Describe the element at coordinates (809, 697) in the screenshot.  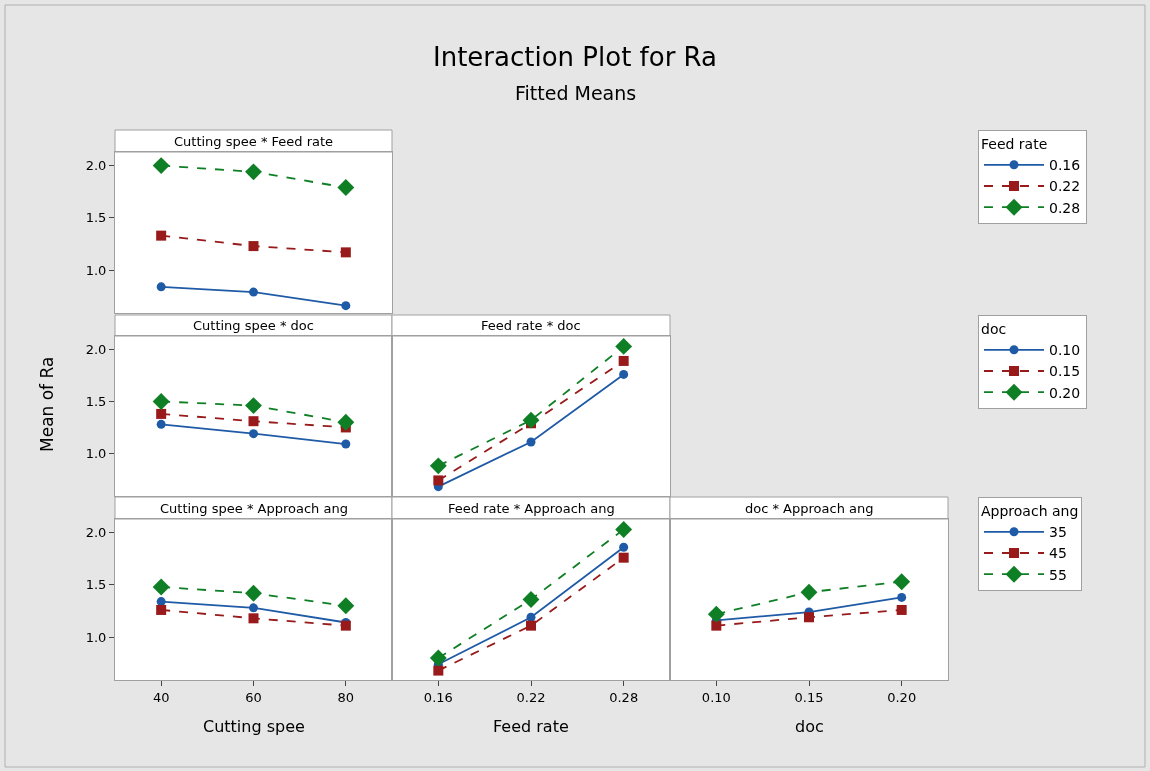
I see `x-tick-label: 0.15` at that location.